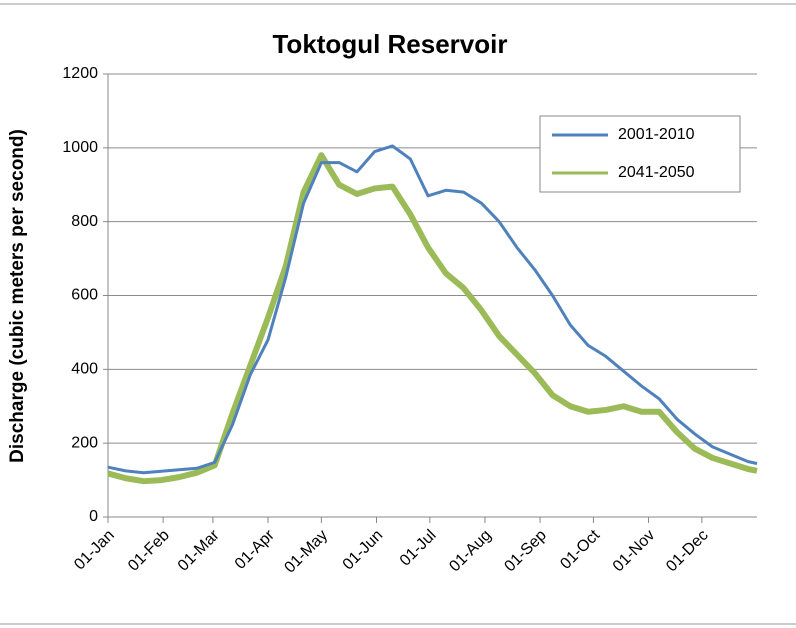  I want to click on x-tick-label: 01-Aug, so click(470, 551).